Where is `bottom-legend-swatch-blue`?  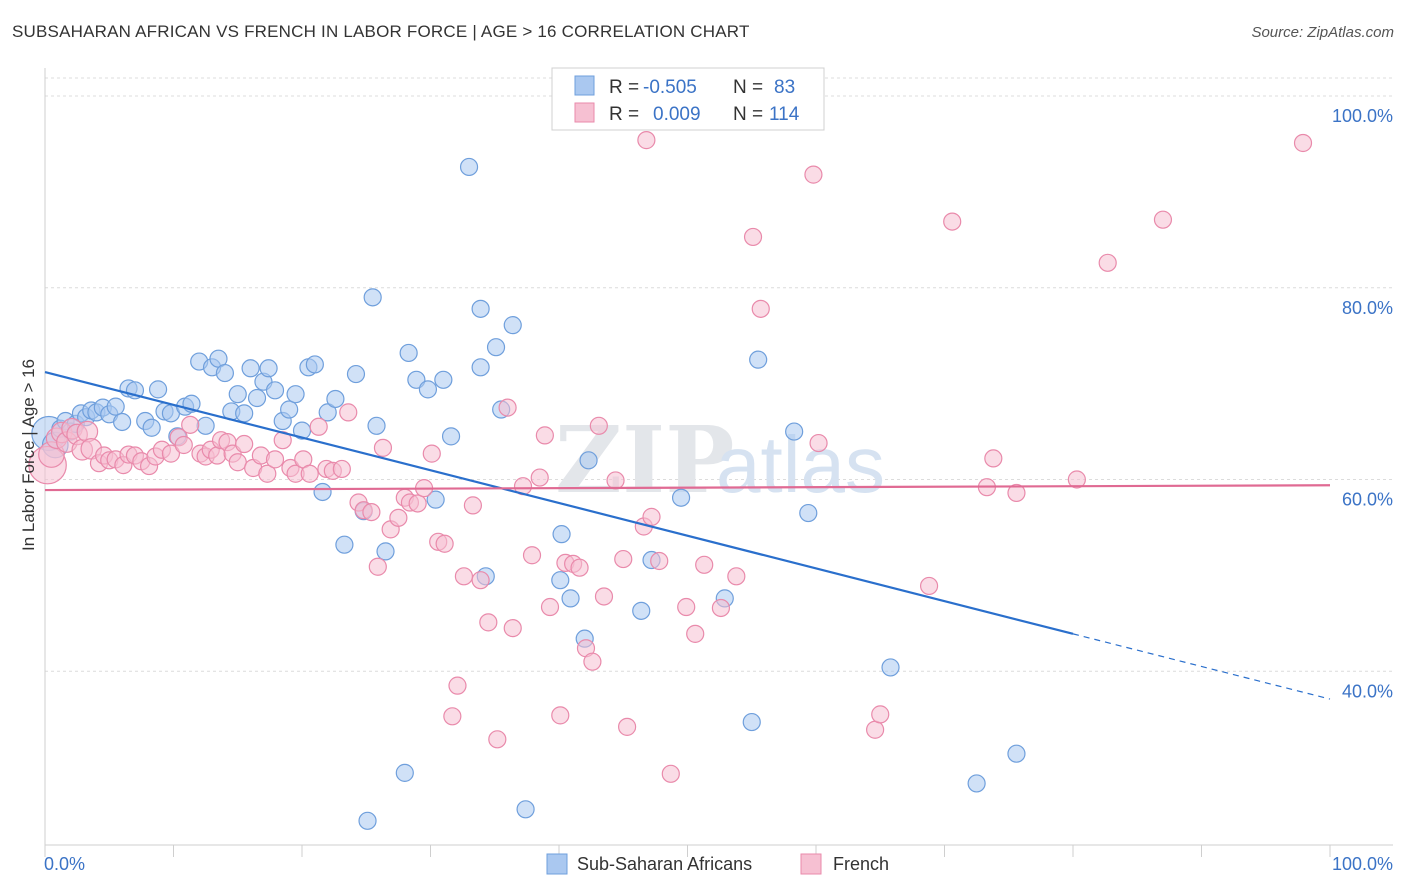 bottom-legend-swatch-blue is located at coordinates (557, 864).